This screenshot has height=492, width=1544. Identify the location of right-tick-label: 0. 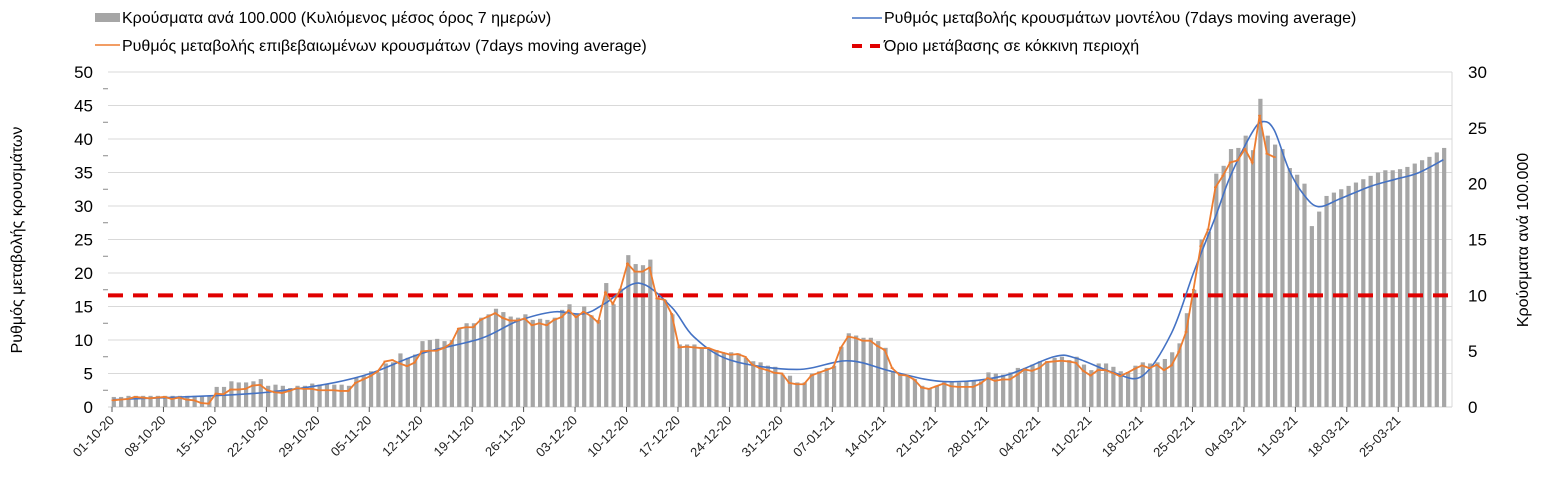
(1472, 407).